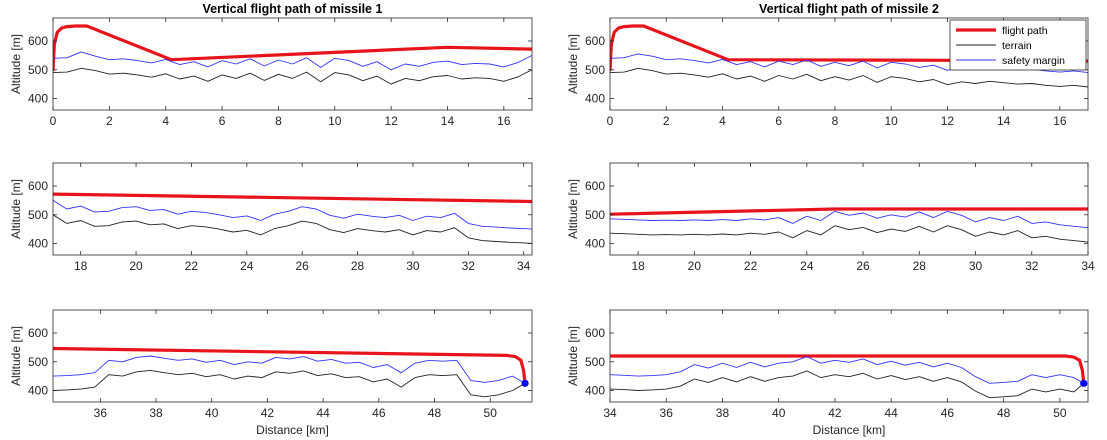  Describe the element at coordinates (504, 121) in the screenshot. I see `x-tick-label: 16` at that location.